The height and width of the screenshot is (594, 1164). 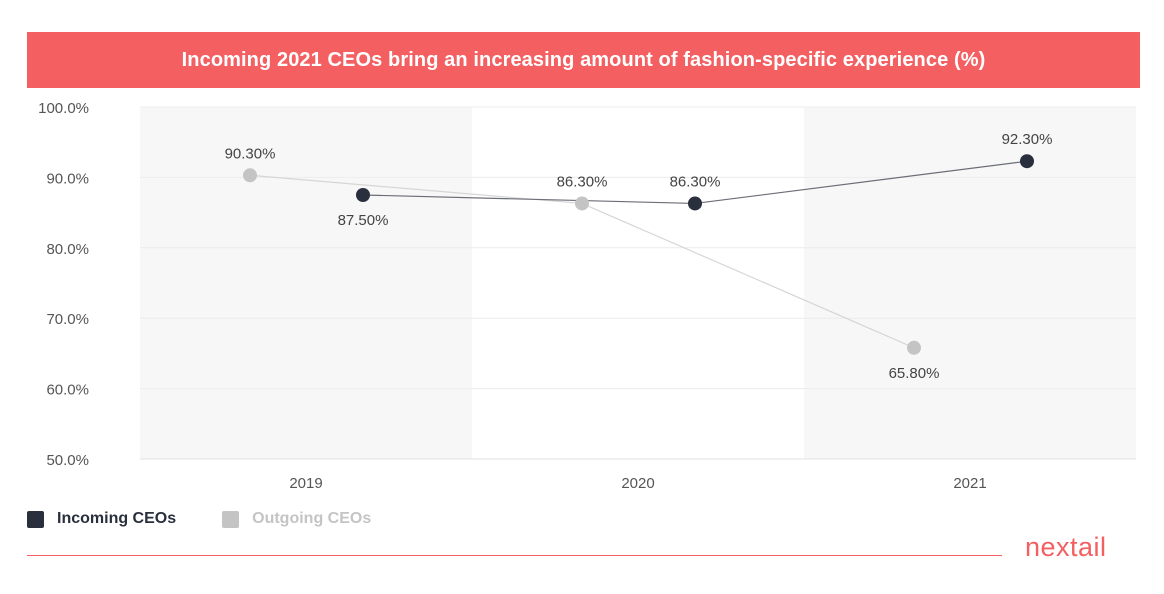 I want to click on outgoing-data-label: 90.30%, so click(x=250, y=153).